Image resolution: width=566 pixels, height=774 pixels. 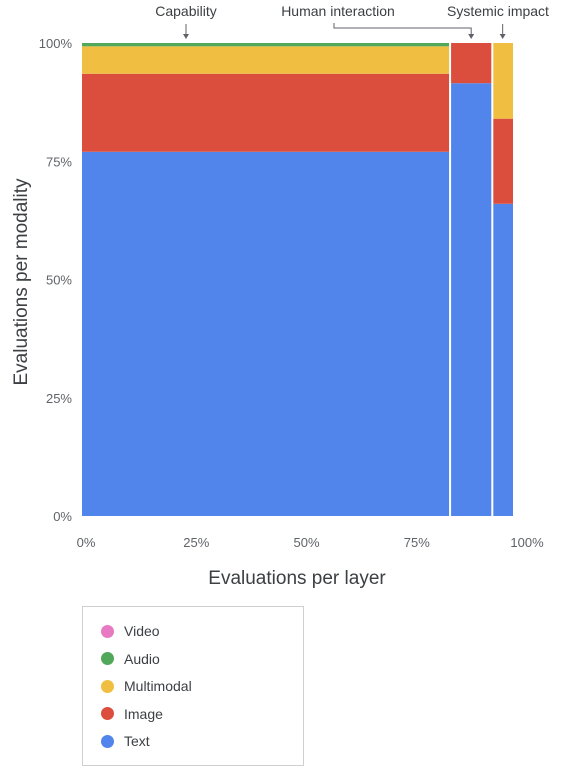 What do you see at coordinates (59, 398) in the screenshot?
I see `y-tick-label: 25%` at bounding box center [59, 398].